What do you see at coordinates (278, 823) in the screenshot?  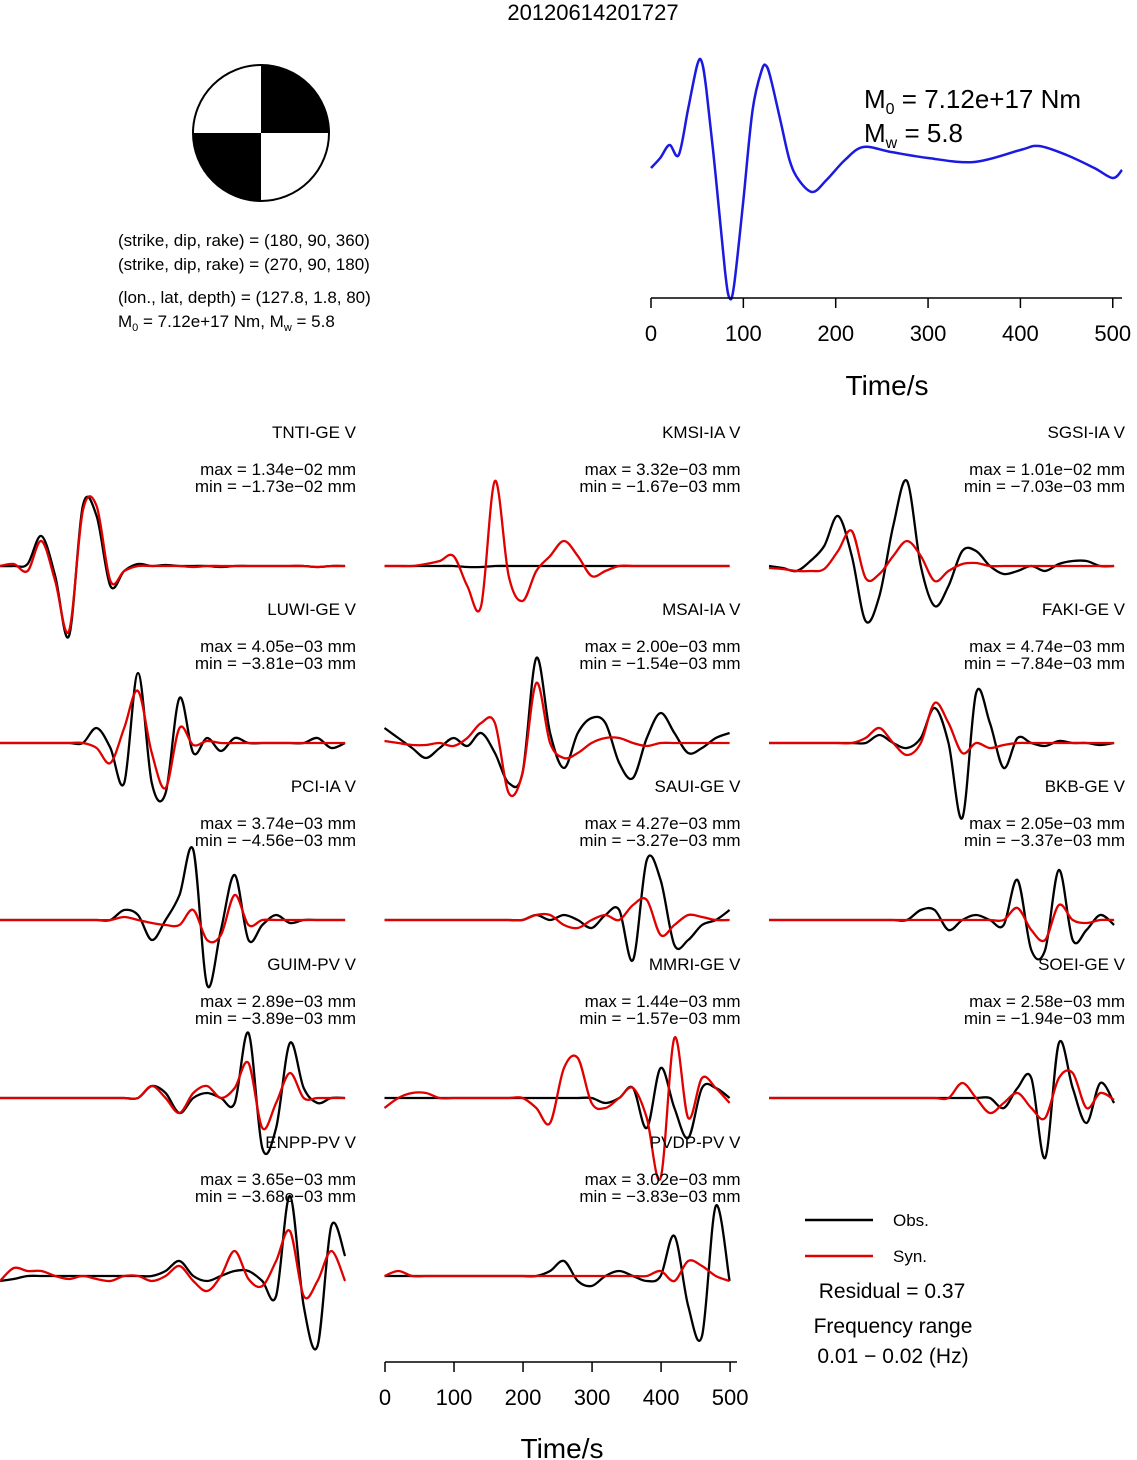 I see `max-amplitude: max = 3.74e−03 mm` at bounding box center [278, 823].